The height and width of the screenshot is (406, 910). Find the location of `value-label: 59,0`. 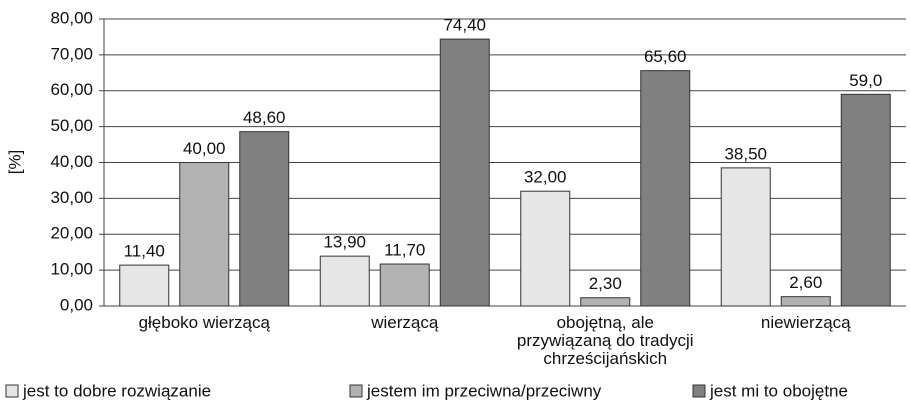

value-label: 59,0 is located at coordinates (865, 80).